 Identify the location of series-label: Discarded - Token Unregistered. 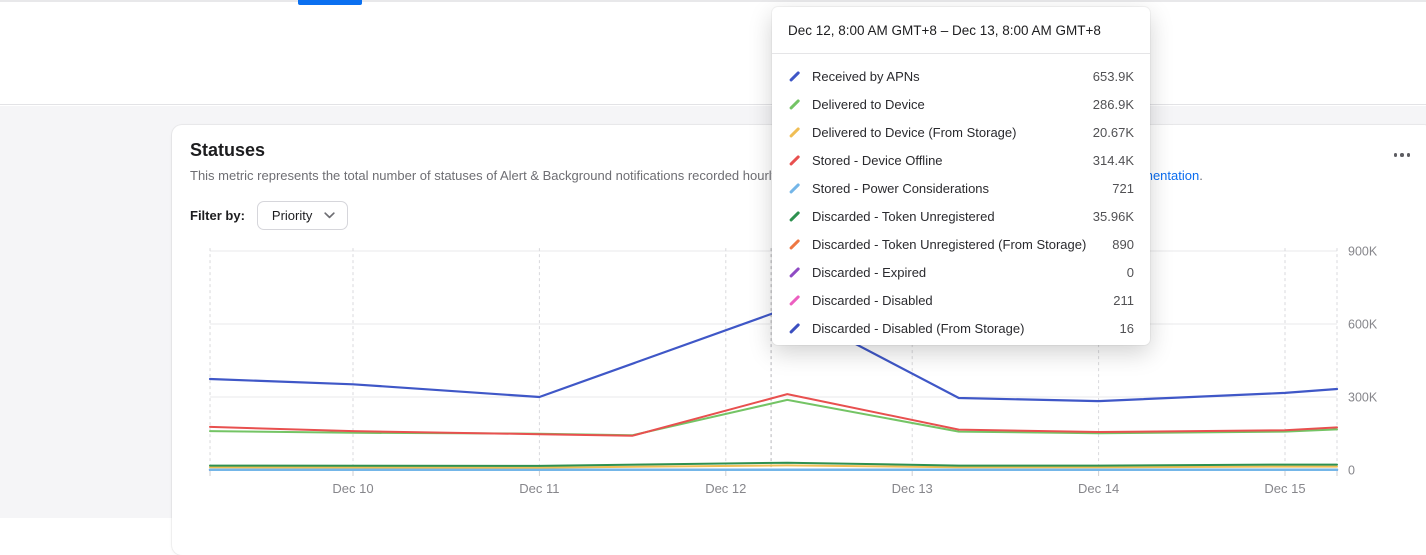
(903, 216).